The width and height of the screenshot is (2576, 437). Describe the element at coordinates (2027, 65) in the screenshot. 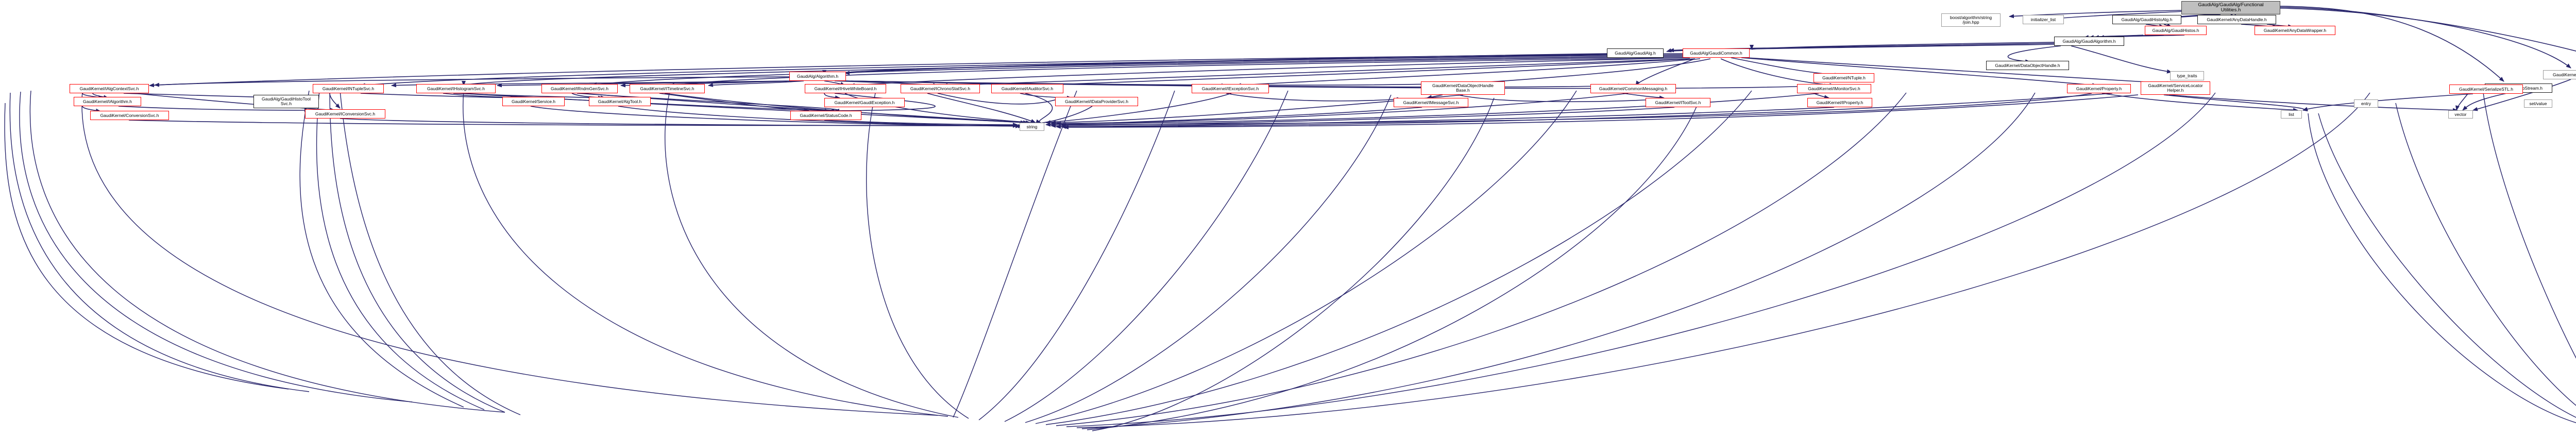

I see `graph-node-dataobjhandle: GaudiKernel/DataObjectHandle.h` at that location.